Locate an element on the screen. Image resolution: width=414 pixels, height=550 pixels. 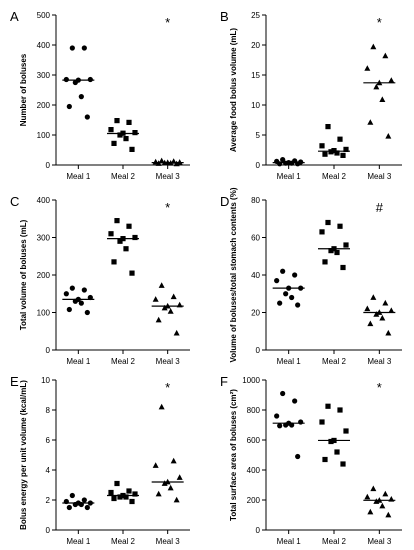
y-tick-label: 600 is located at coordinates (254, 440).